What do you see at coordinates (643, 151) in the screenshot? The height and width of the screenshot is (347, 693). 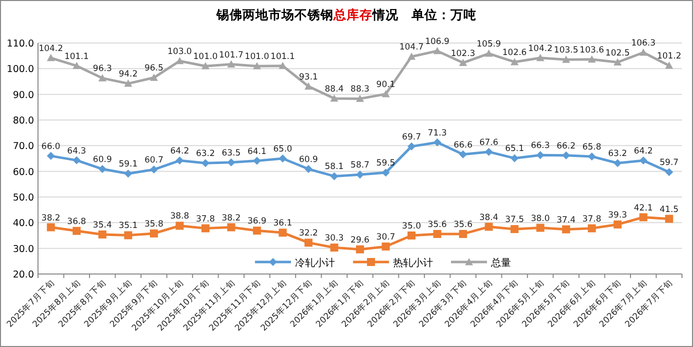 I see `data-label: 64.2` at bounding box center [643, 151].